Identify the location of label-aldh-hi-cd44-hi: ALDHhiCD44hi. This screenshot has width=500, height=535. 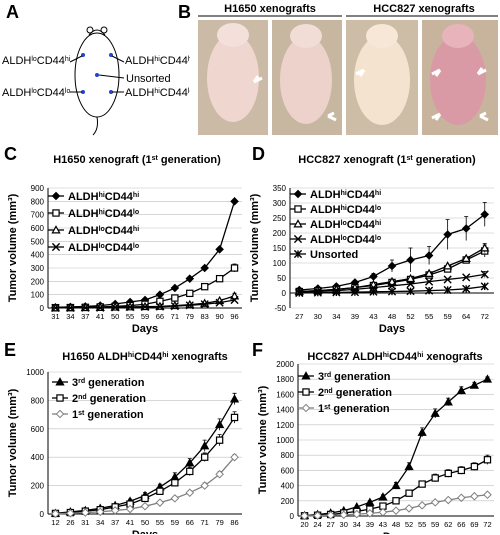
(157, 61).